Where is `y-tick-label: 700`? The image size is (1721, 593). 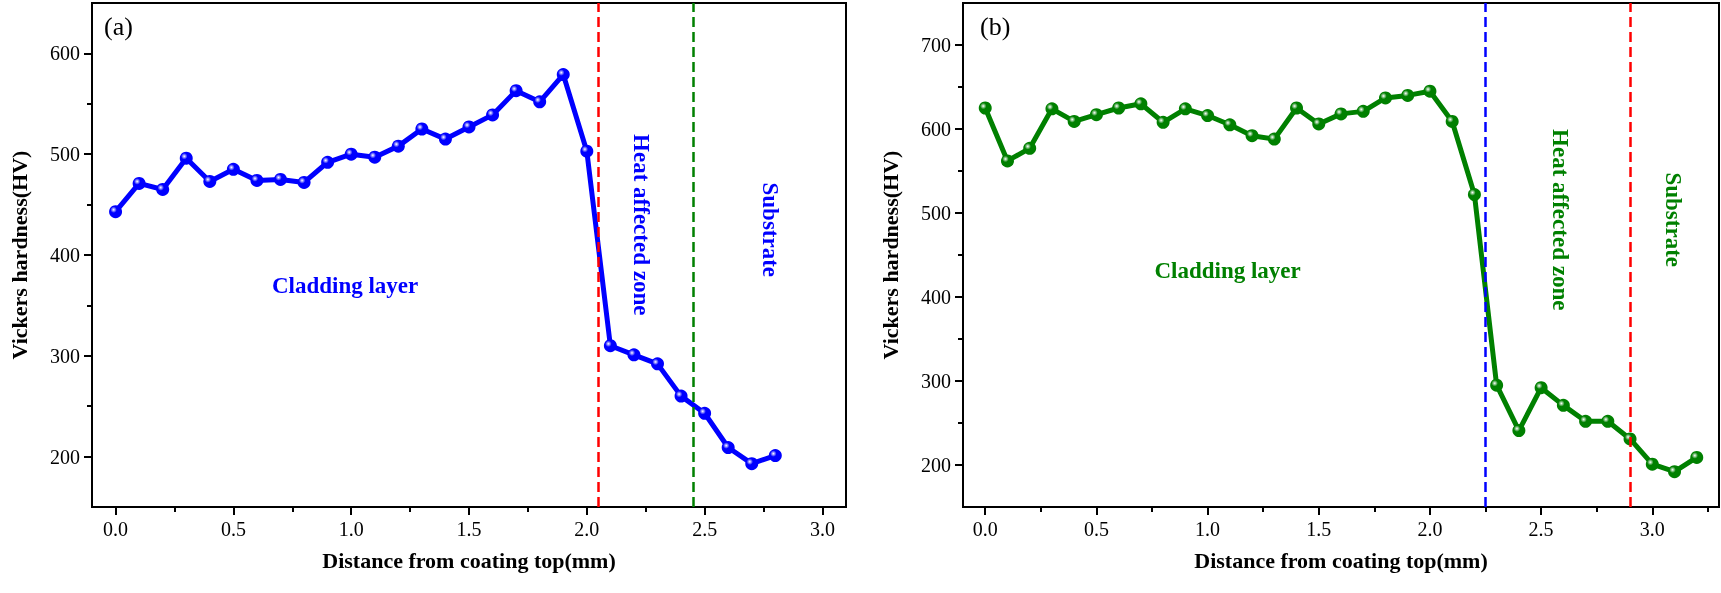
y-tick-label: 700 is located at coordinates (936, 45).